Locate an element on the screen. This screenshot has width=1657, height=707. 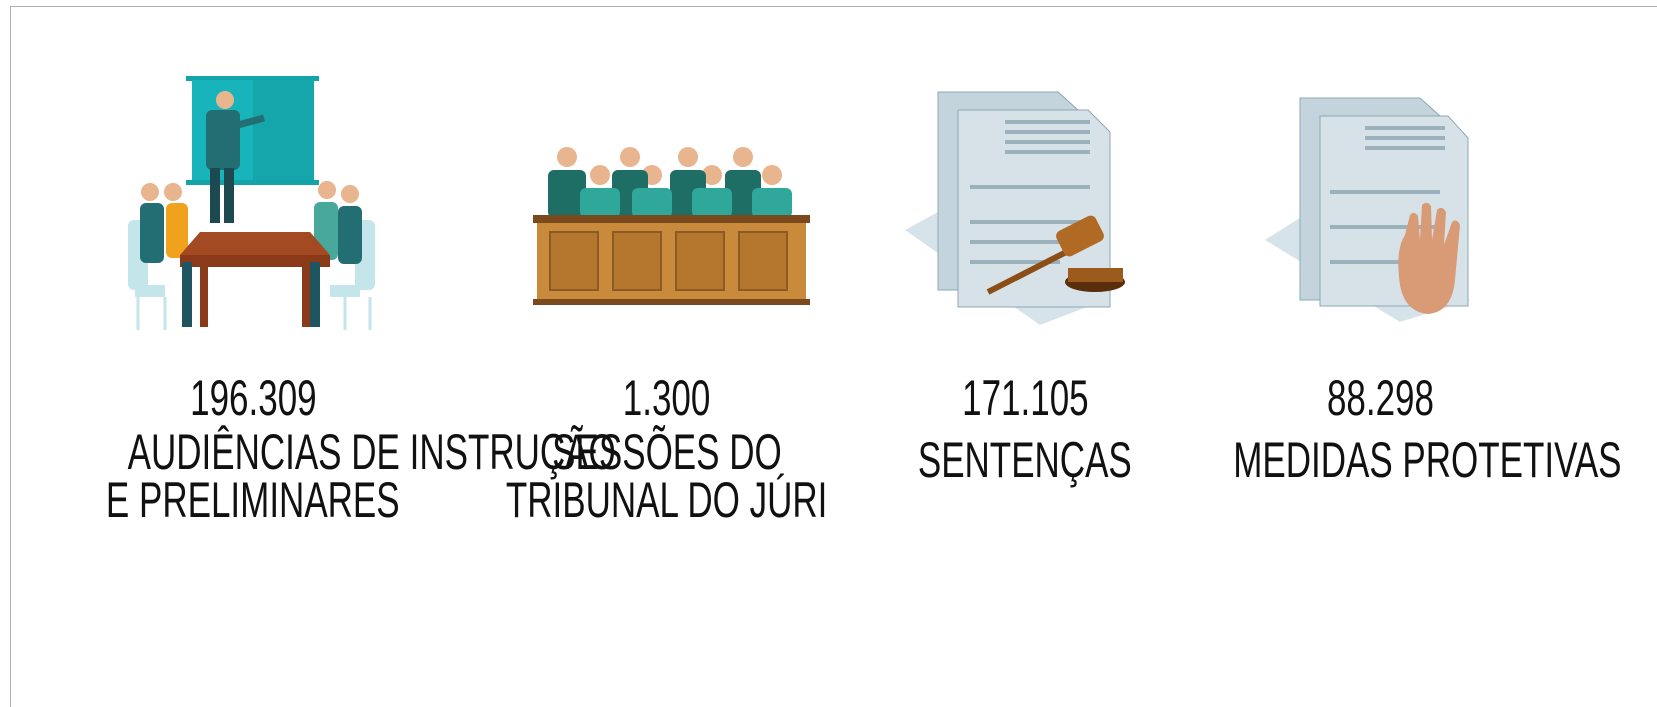
stat-label: SENTENÇAS is located at coordinates (1025, 460).